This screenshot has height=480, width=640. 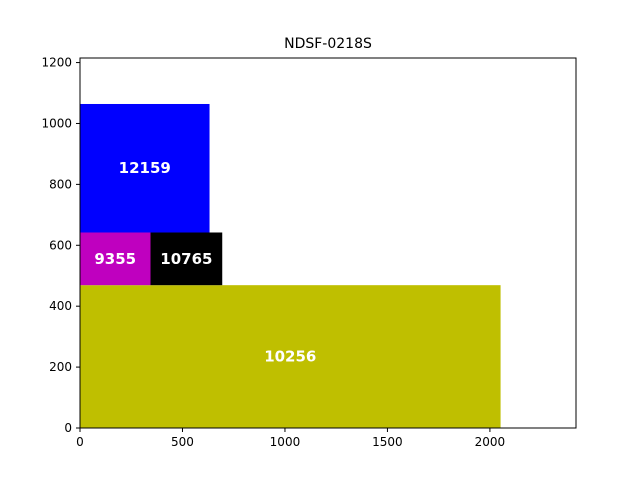 I want to click on x-axis: 0 500 1000 1500 2000, so click(x=290, y=438).